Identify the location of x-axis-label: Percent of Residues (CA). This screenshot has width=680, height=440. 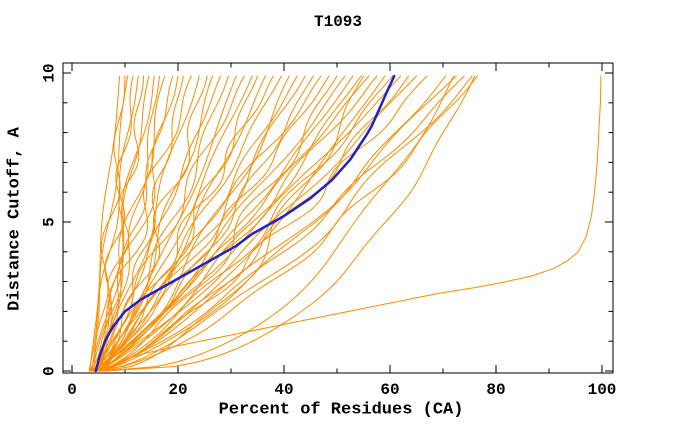
(341, 410).